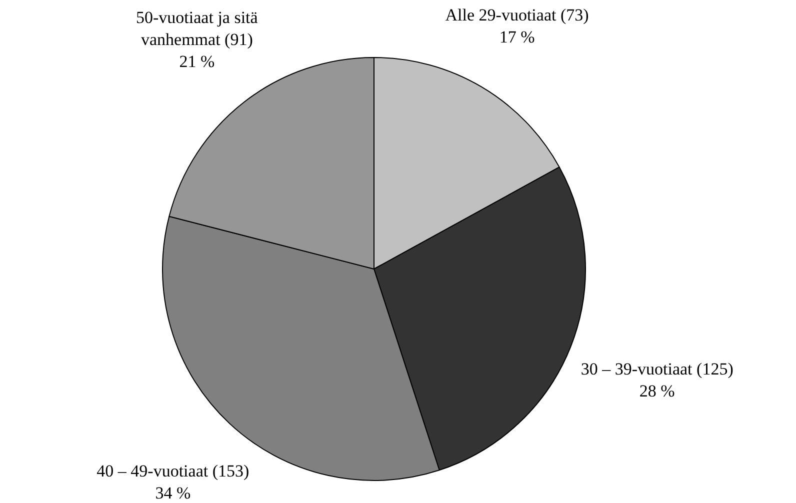 The image size is (796, 503). I want to click on slice-label: 40 – 49-vuotiaat (153), so click(173, 471).